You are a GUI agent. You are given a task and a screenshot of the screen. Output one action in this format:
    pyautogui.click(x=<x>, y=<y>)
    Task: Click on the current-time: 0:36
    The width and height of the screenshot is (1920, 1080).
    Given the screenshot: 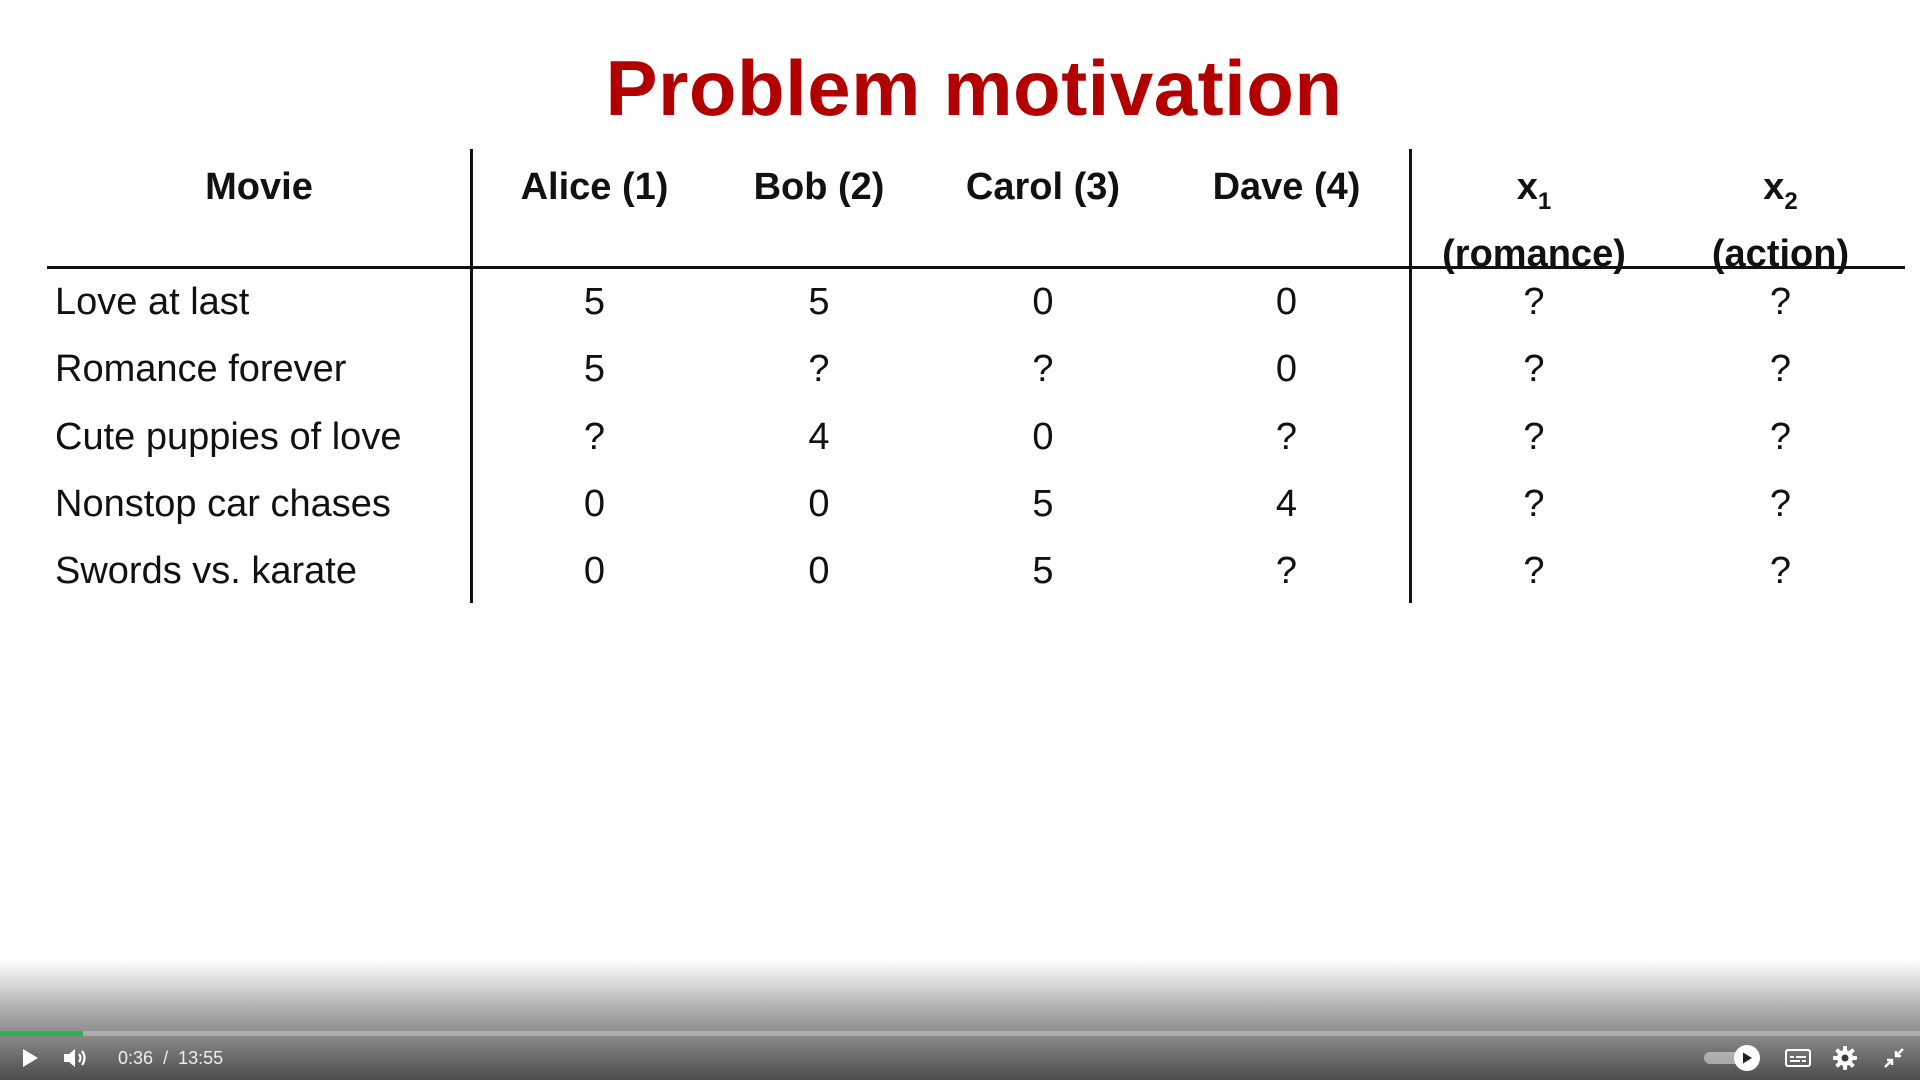 What is the action you would take?
    pyautogui.click(x=136, y=1058)
    